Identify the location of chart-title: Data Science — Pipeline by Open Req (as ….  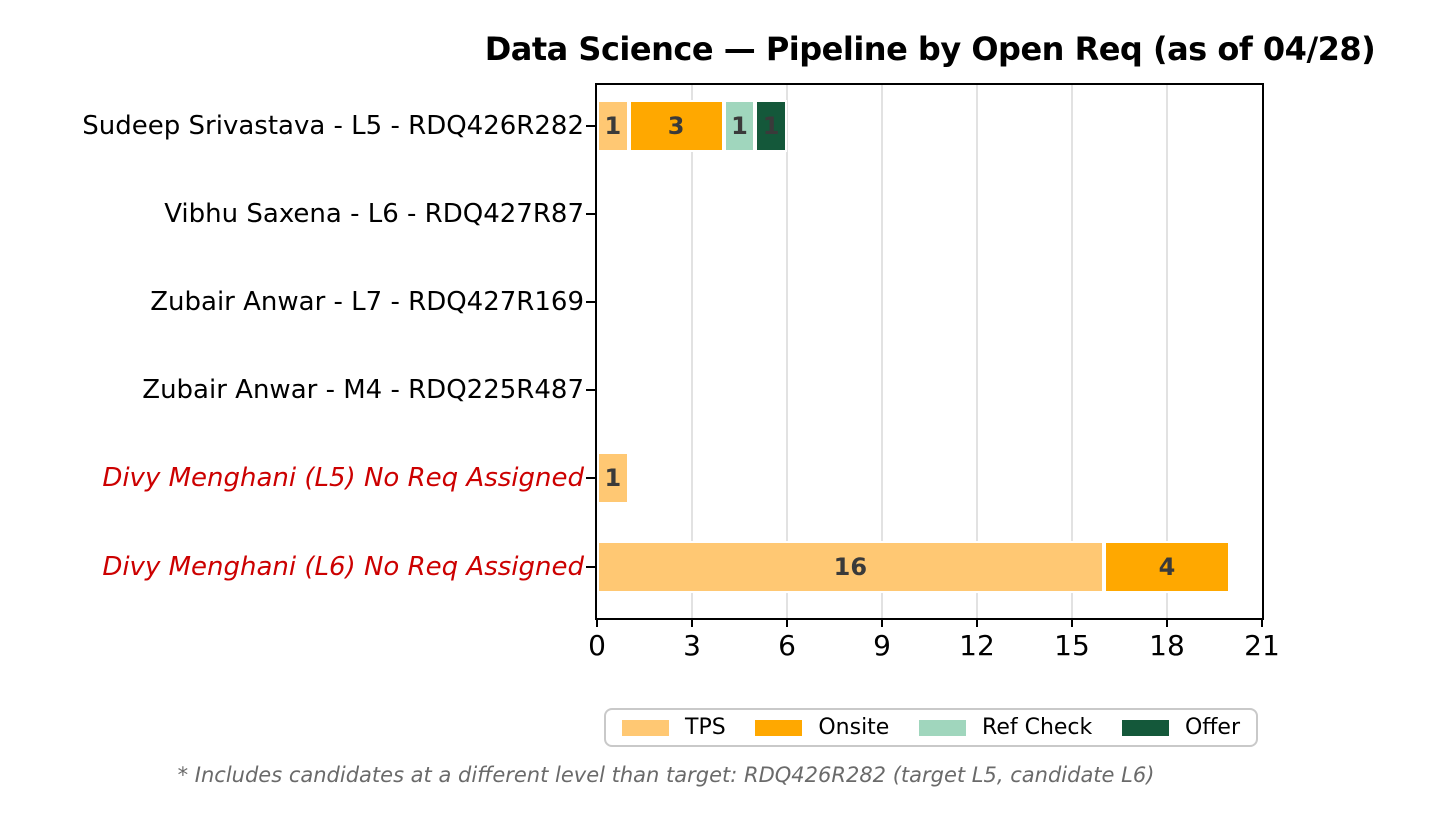
(930, 49).